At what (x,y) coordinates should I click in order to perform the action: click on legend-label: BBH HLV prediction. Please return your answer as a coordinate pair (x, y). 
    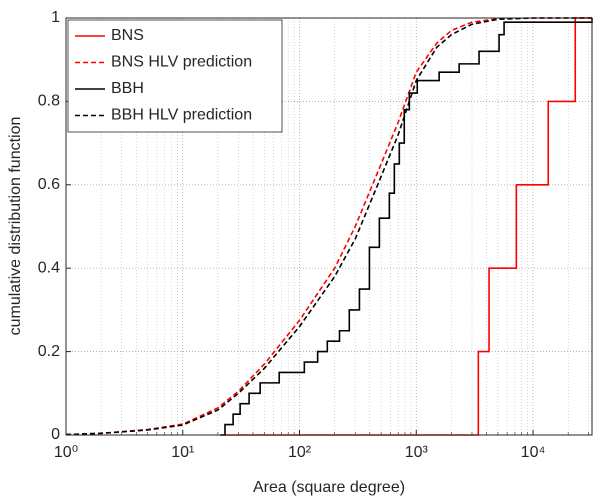
    Looking at the image, I should click on (181, 115).